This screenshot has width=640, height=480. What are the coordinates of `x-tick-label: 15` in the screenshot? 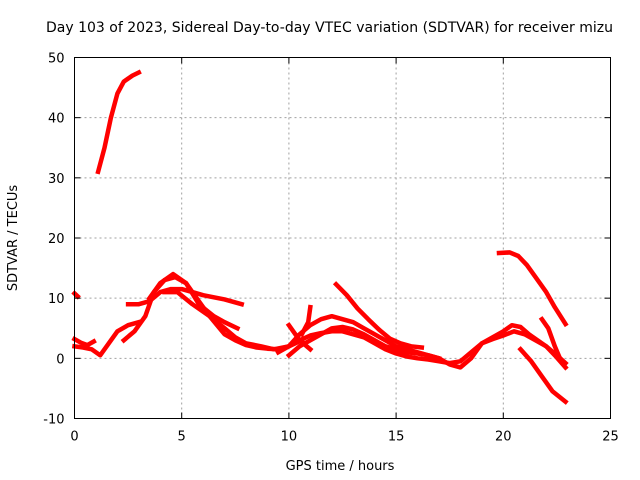 It's located at (396, 437).